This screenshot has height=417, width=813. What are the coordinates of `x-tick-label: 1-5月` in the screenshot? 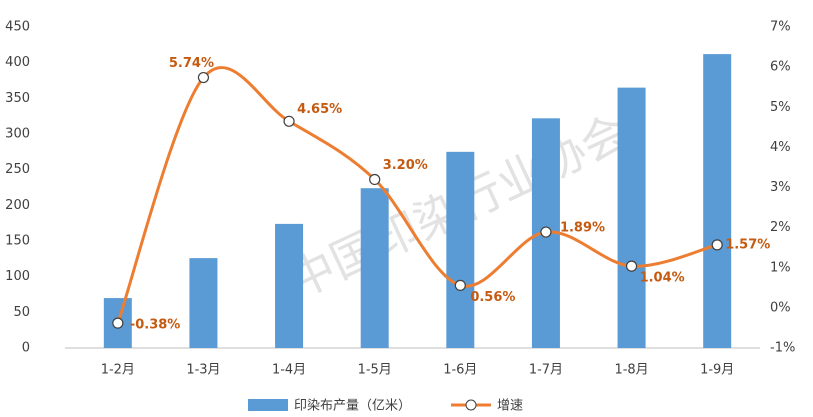 It's located at (375, 370).